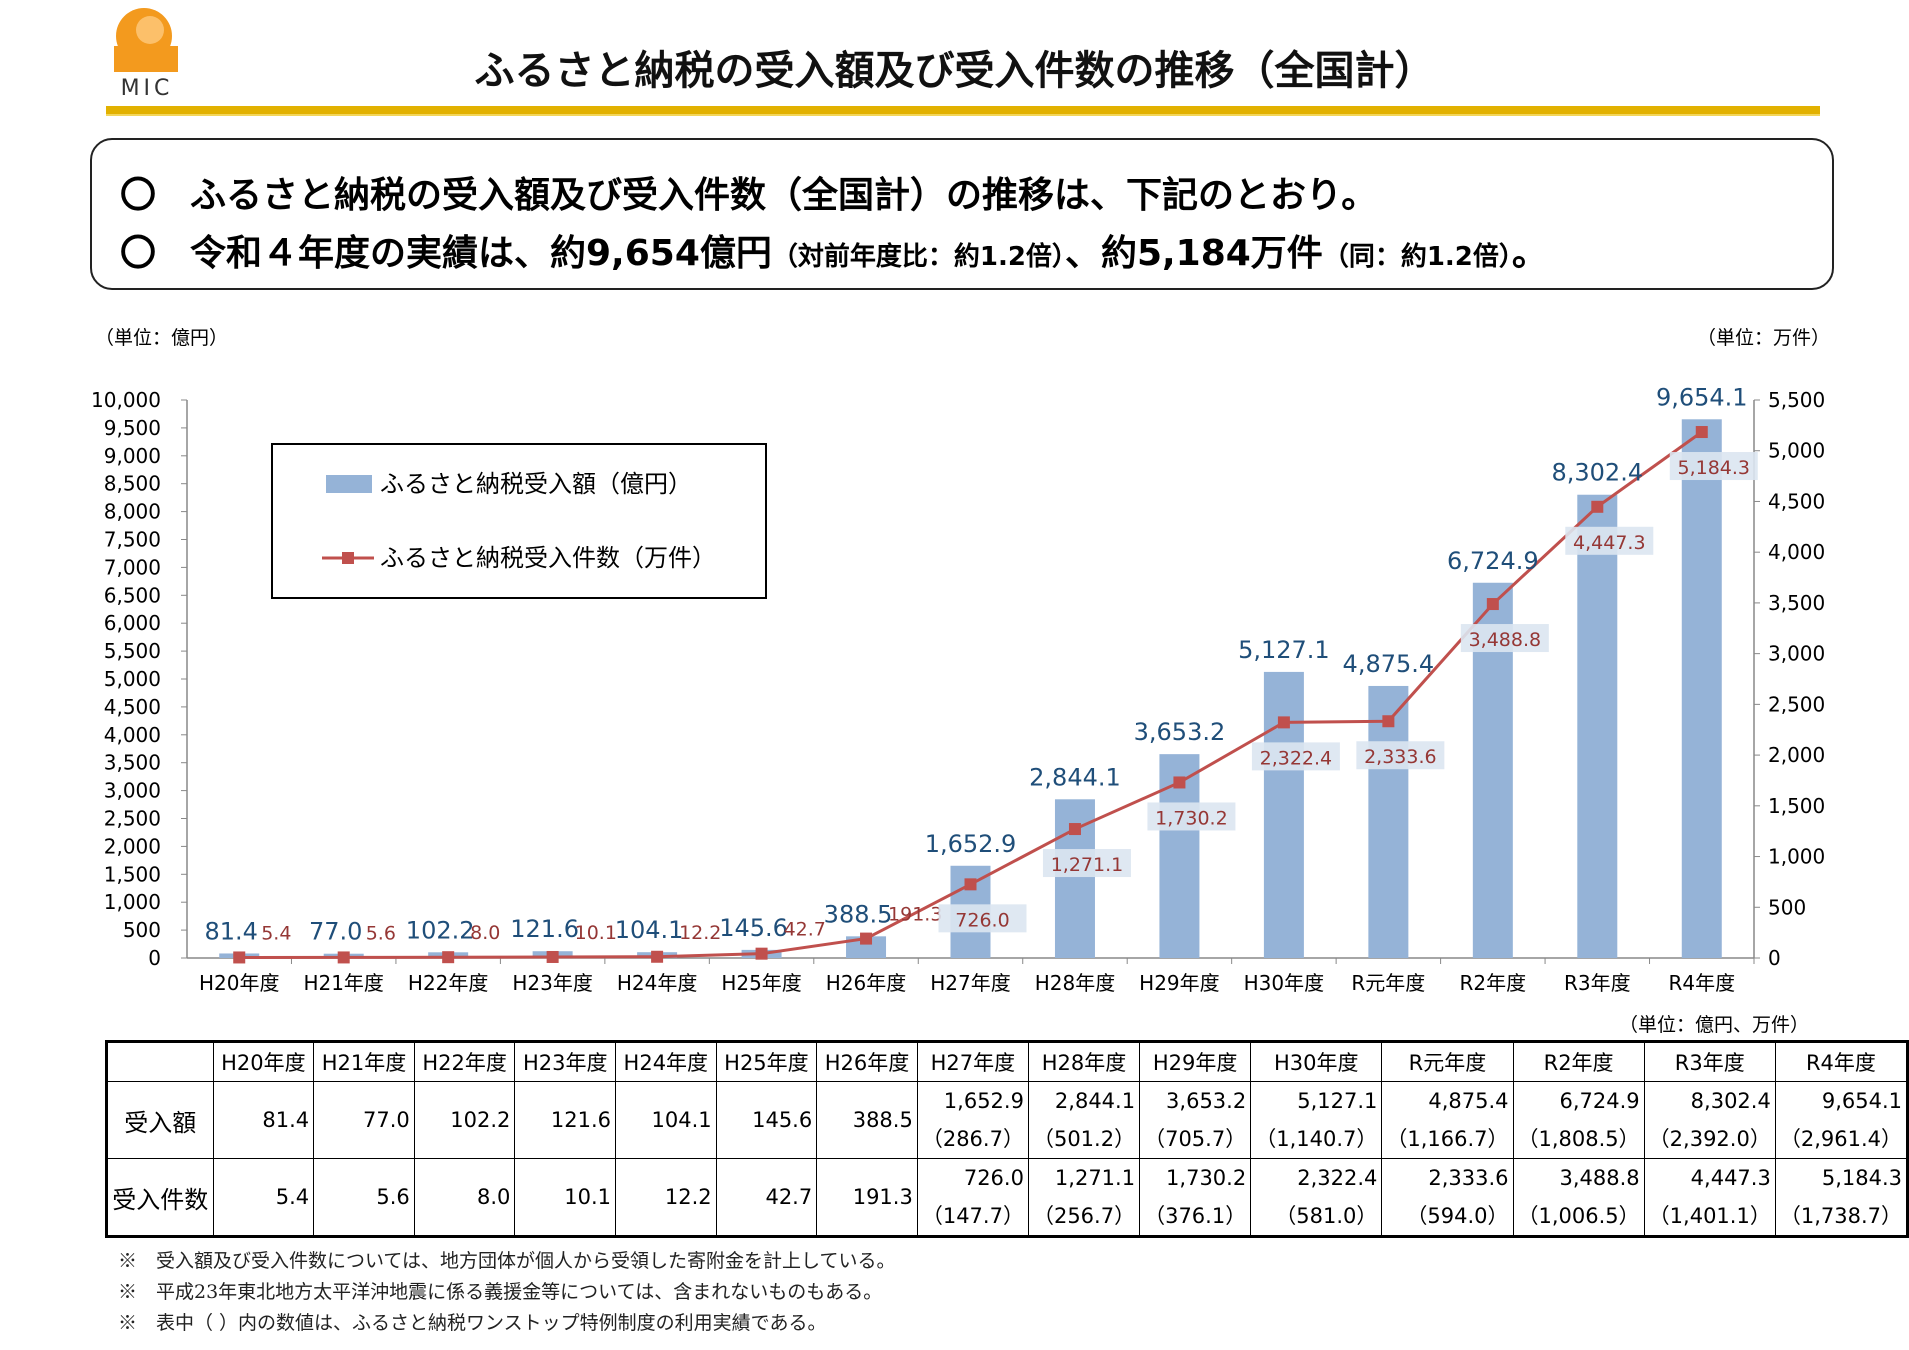  Describe the element at coordinates (1709, 1197) in the screenshot. I see `table-cell: 4,447.3 （1,401.1）` at that location.